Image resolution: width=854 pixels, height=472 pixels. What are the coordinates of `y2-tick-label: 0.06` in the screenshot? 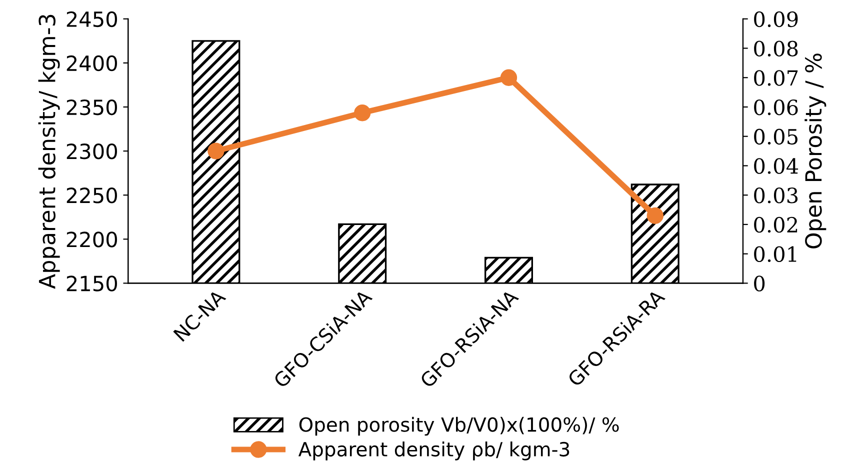 It's located at (776, 107).